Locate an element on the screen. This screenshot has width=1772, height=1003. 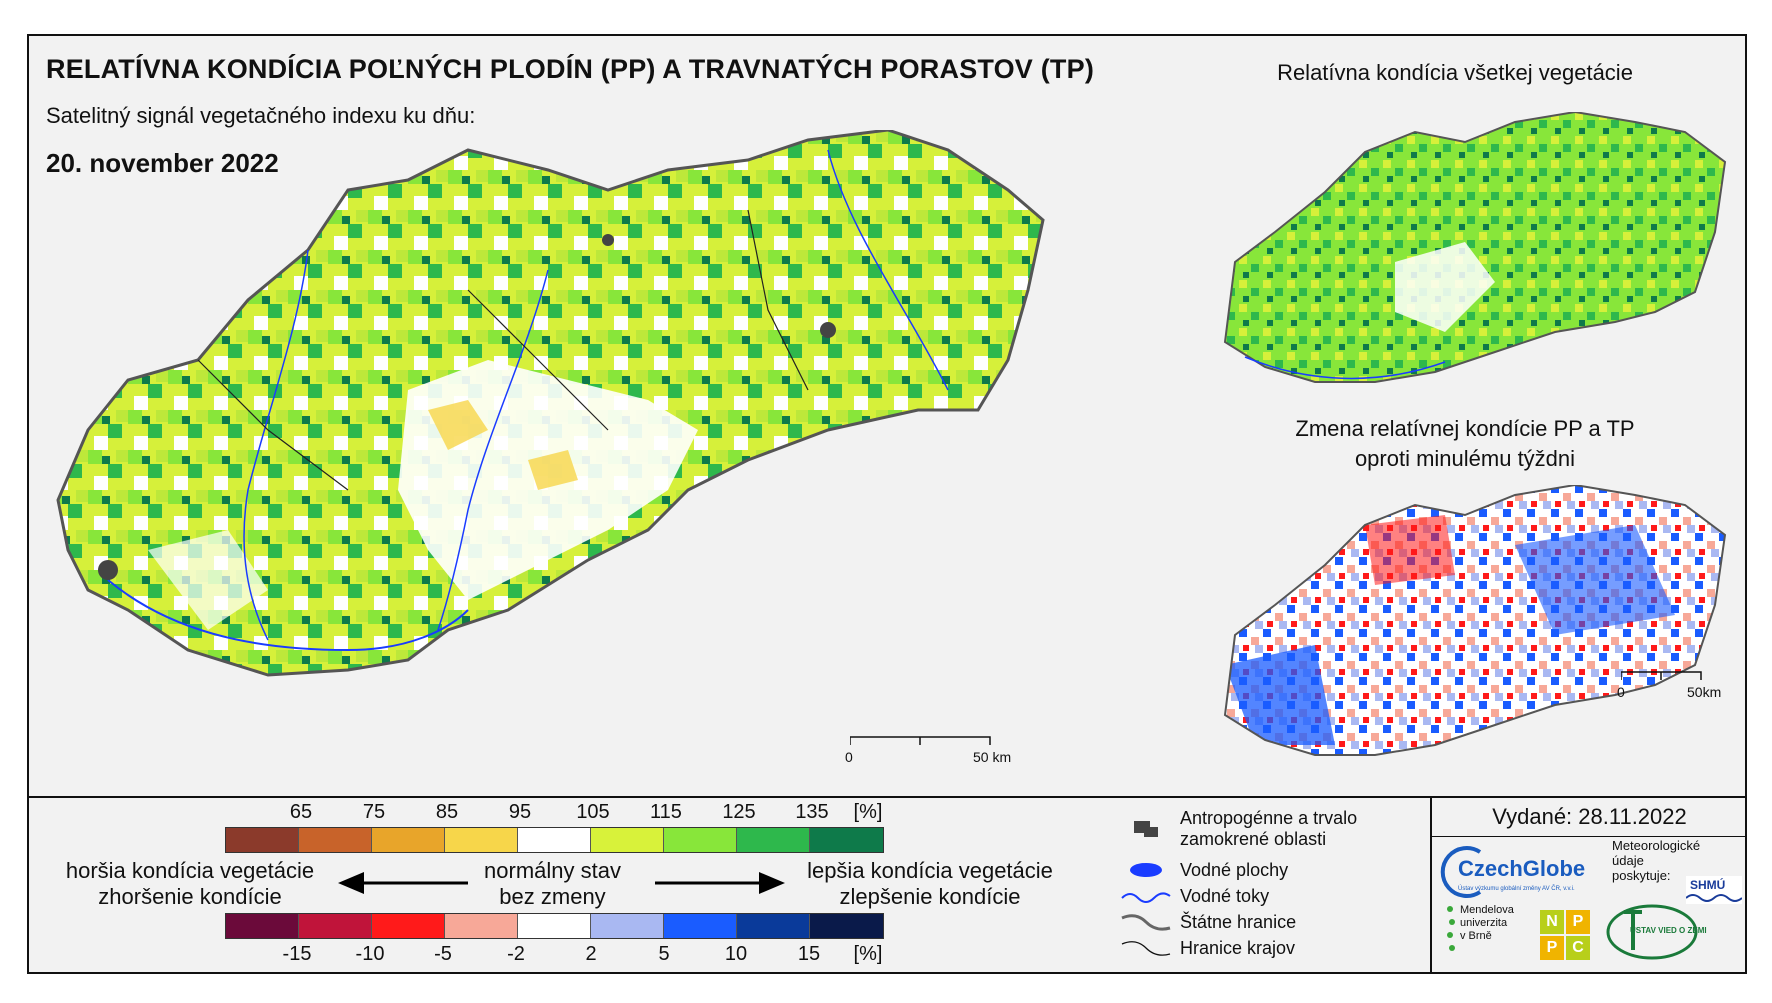
change-color-ramp is located at coordinates (554, 926).